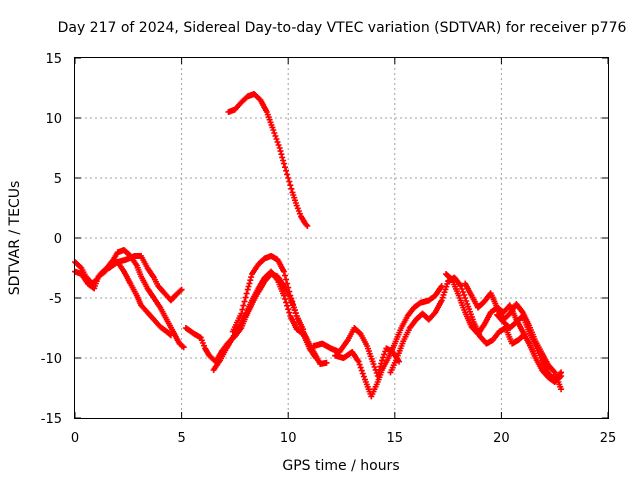 This screenshot has height=480, width=640. I want to click on series-track-d, so click(256, 319).